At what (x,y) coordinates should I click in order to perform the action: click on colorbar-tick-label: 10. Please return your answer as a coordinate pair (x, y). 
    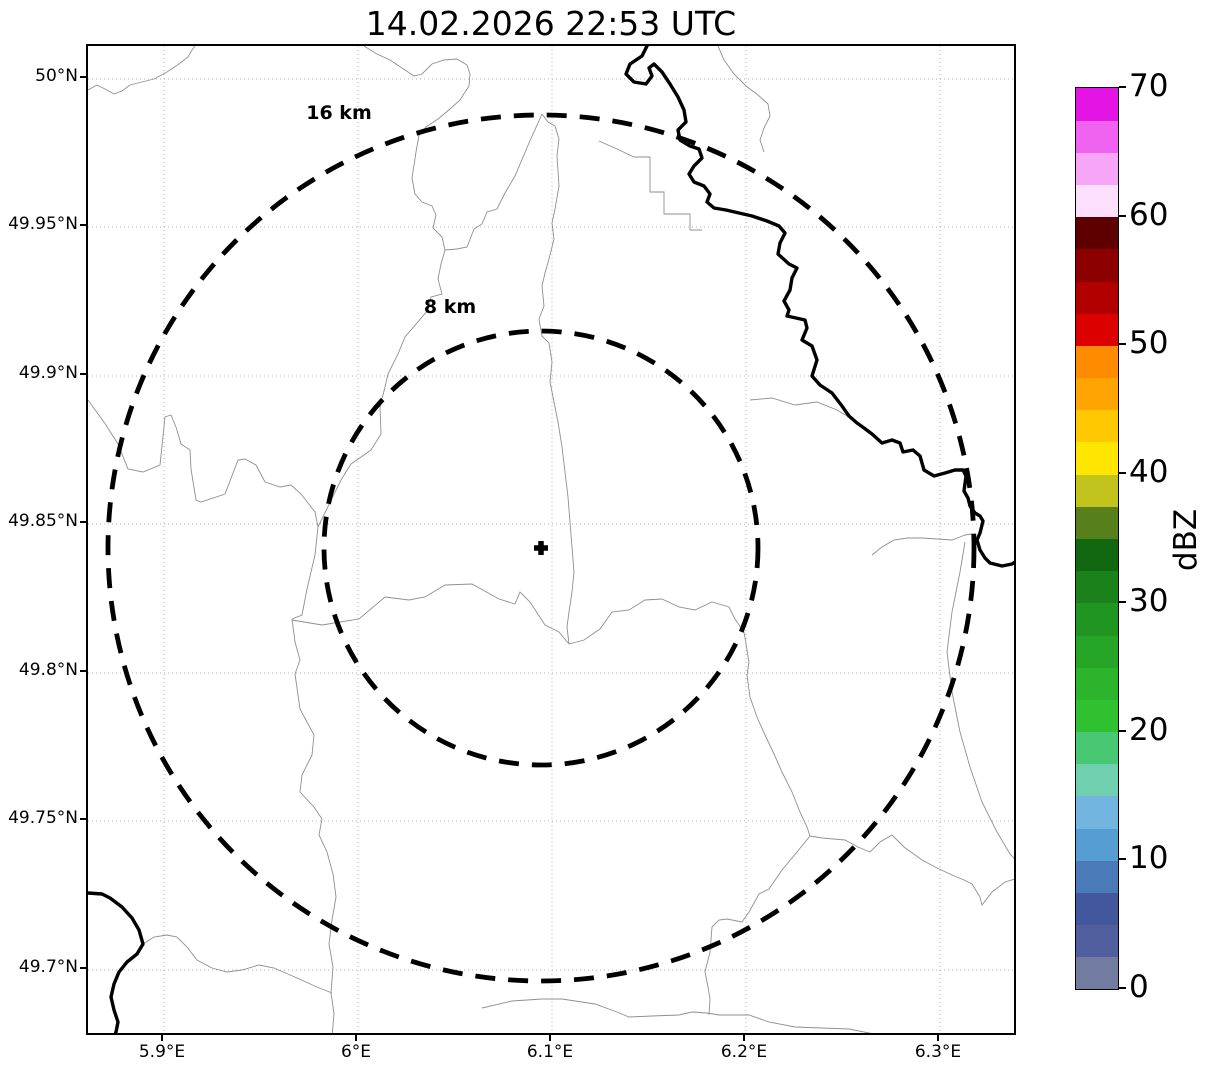
    Looking at the image, I should click on (1149, 858).